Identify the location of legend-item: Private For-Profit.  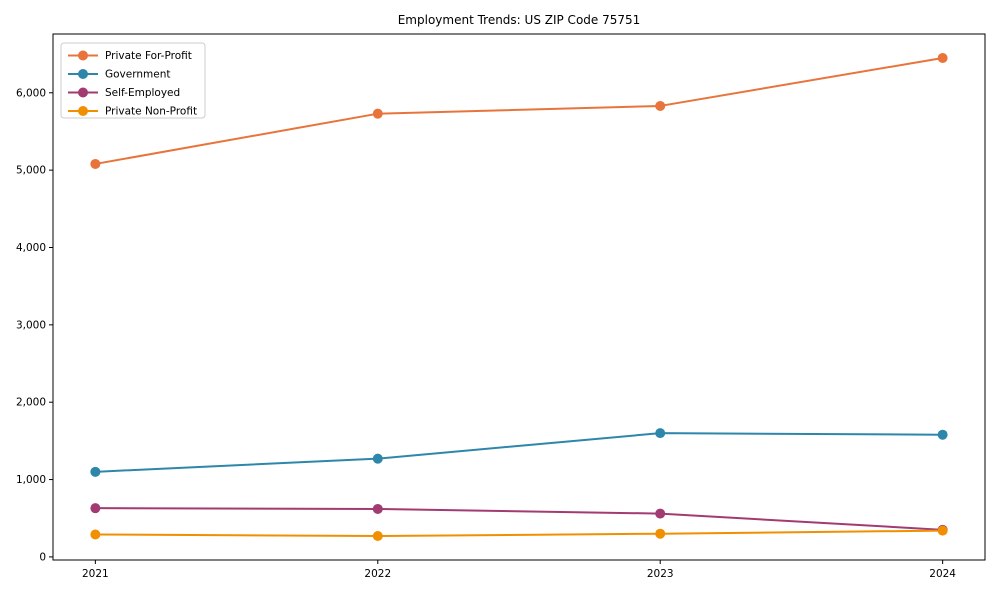
(130, 56).